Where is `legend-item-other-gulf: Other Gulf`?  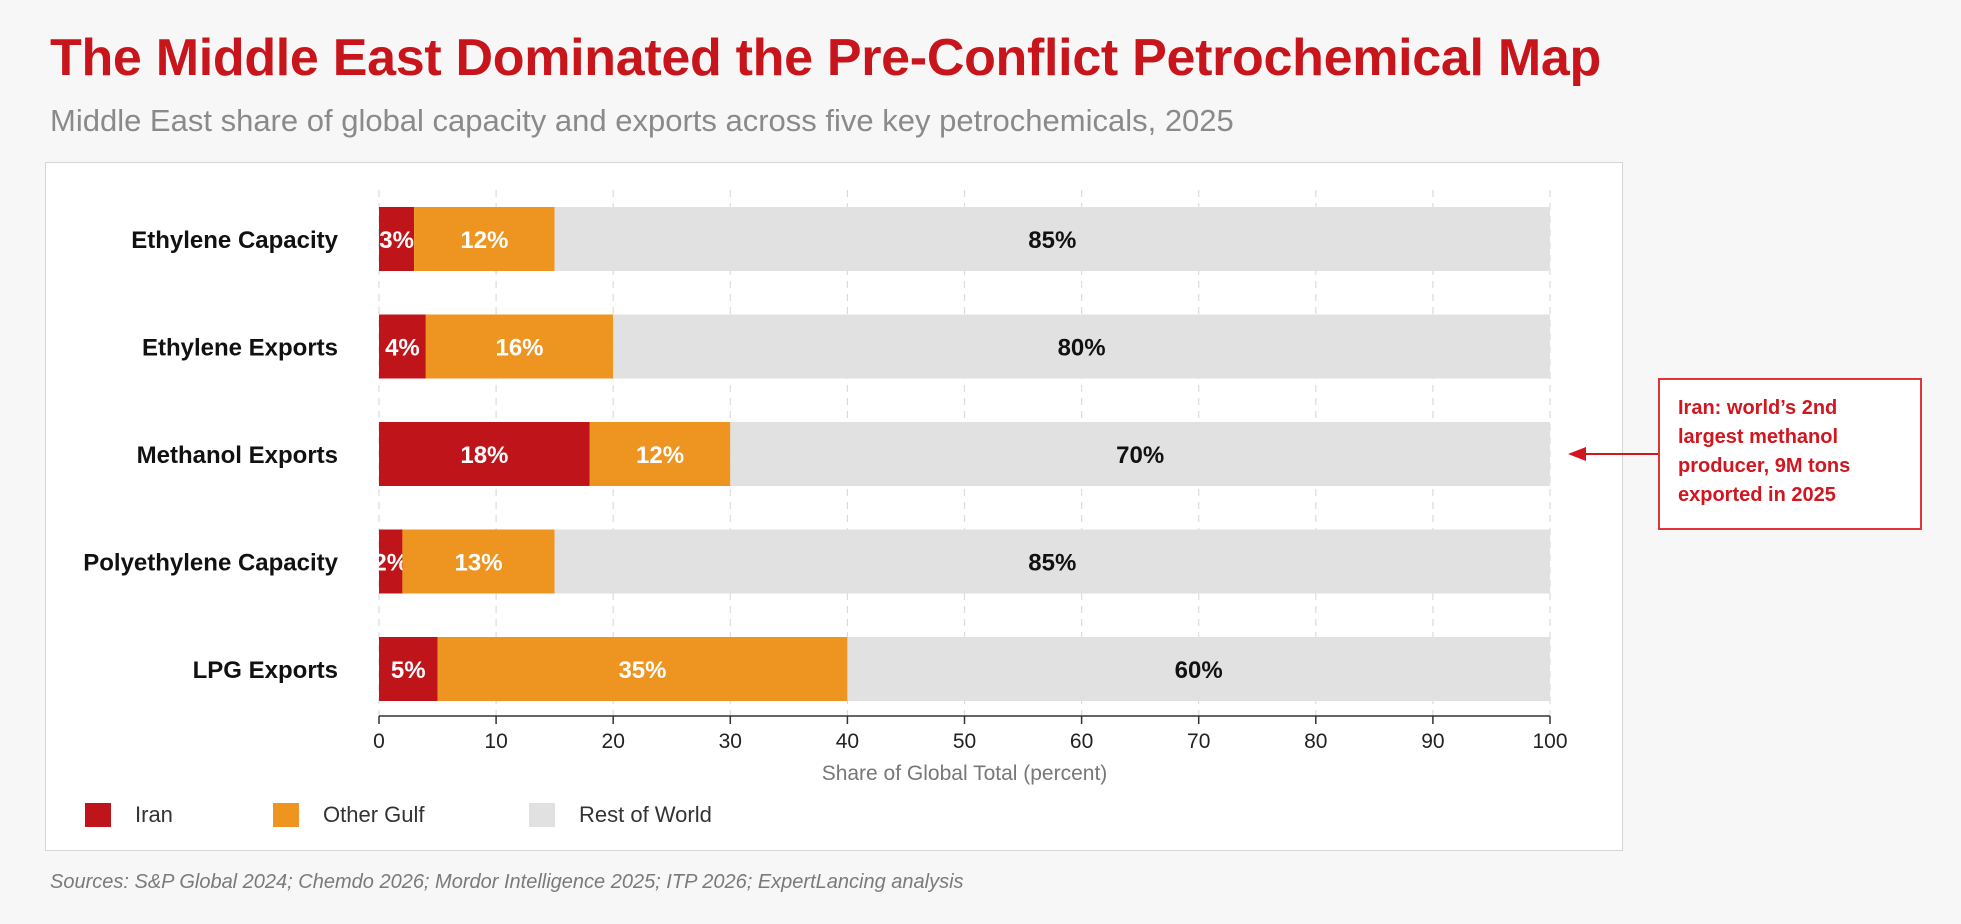
legend-item-other-gulf: Other Gulf is located at coordinates (401, 815).